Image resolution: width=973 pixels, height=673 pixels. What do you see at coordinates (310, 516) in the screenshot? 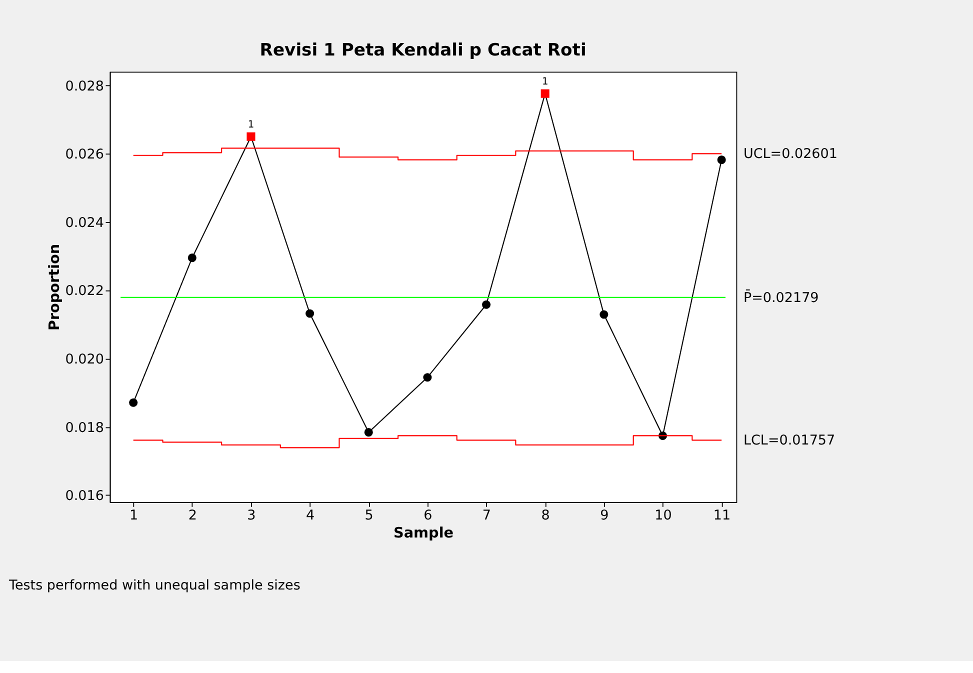
I see `x-tick-label: 4` at bounding box center [310, 516].